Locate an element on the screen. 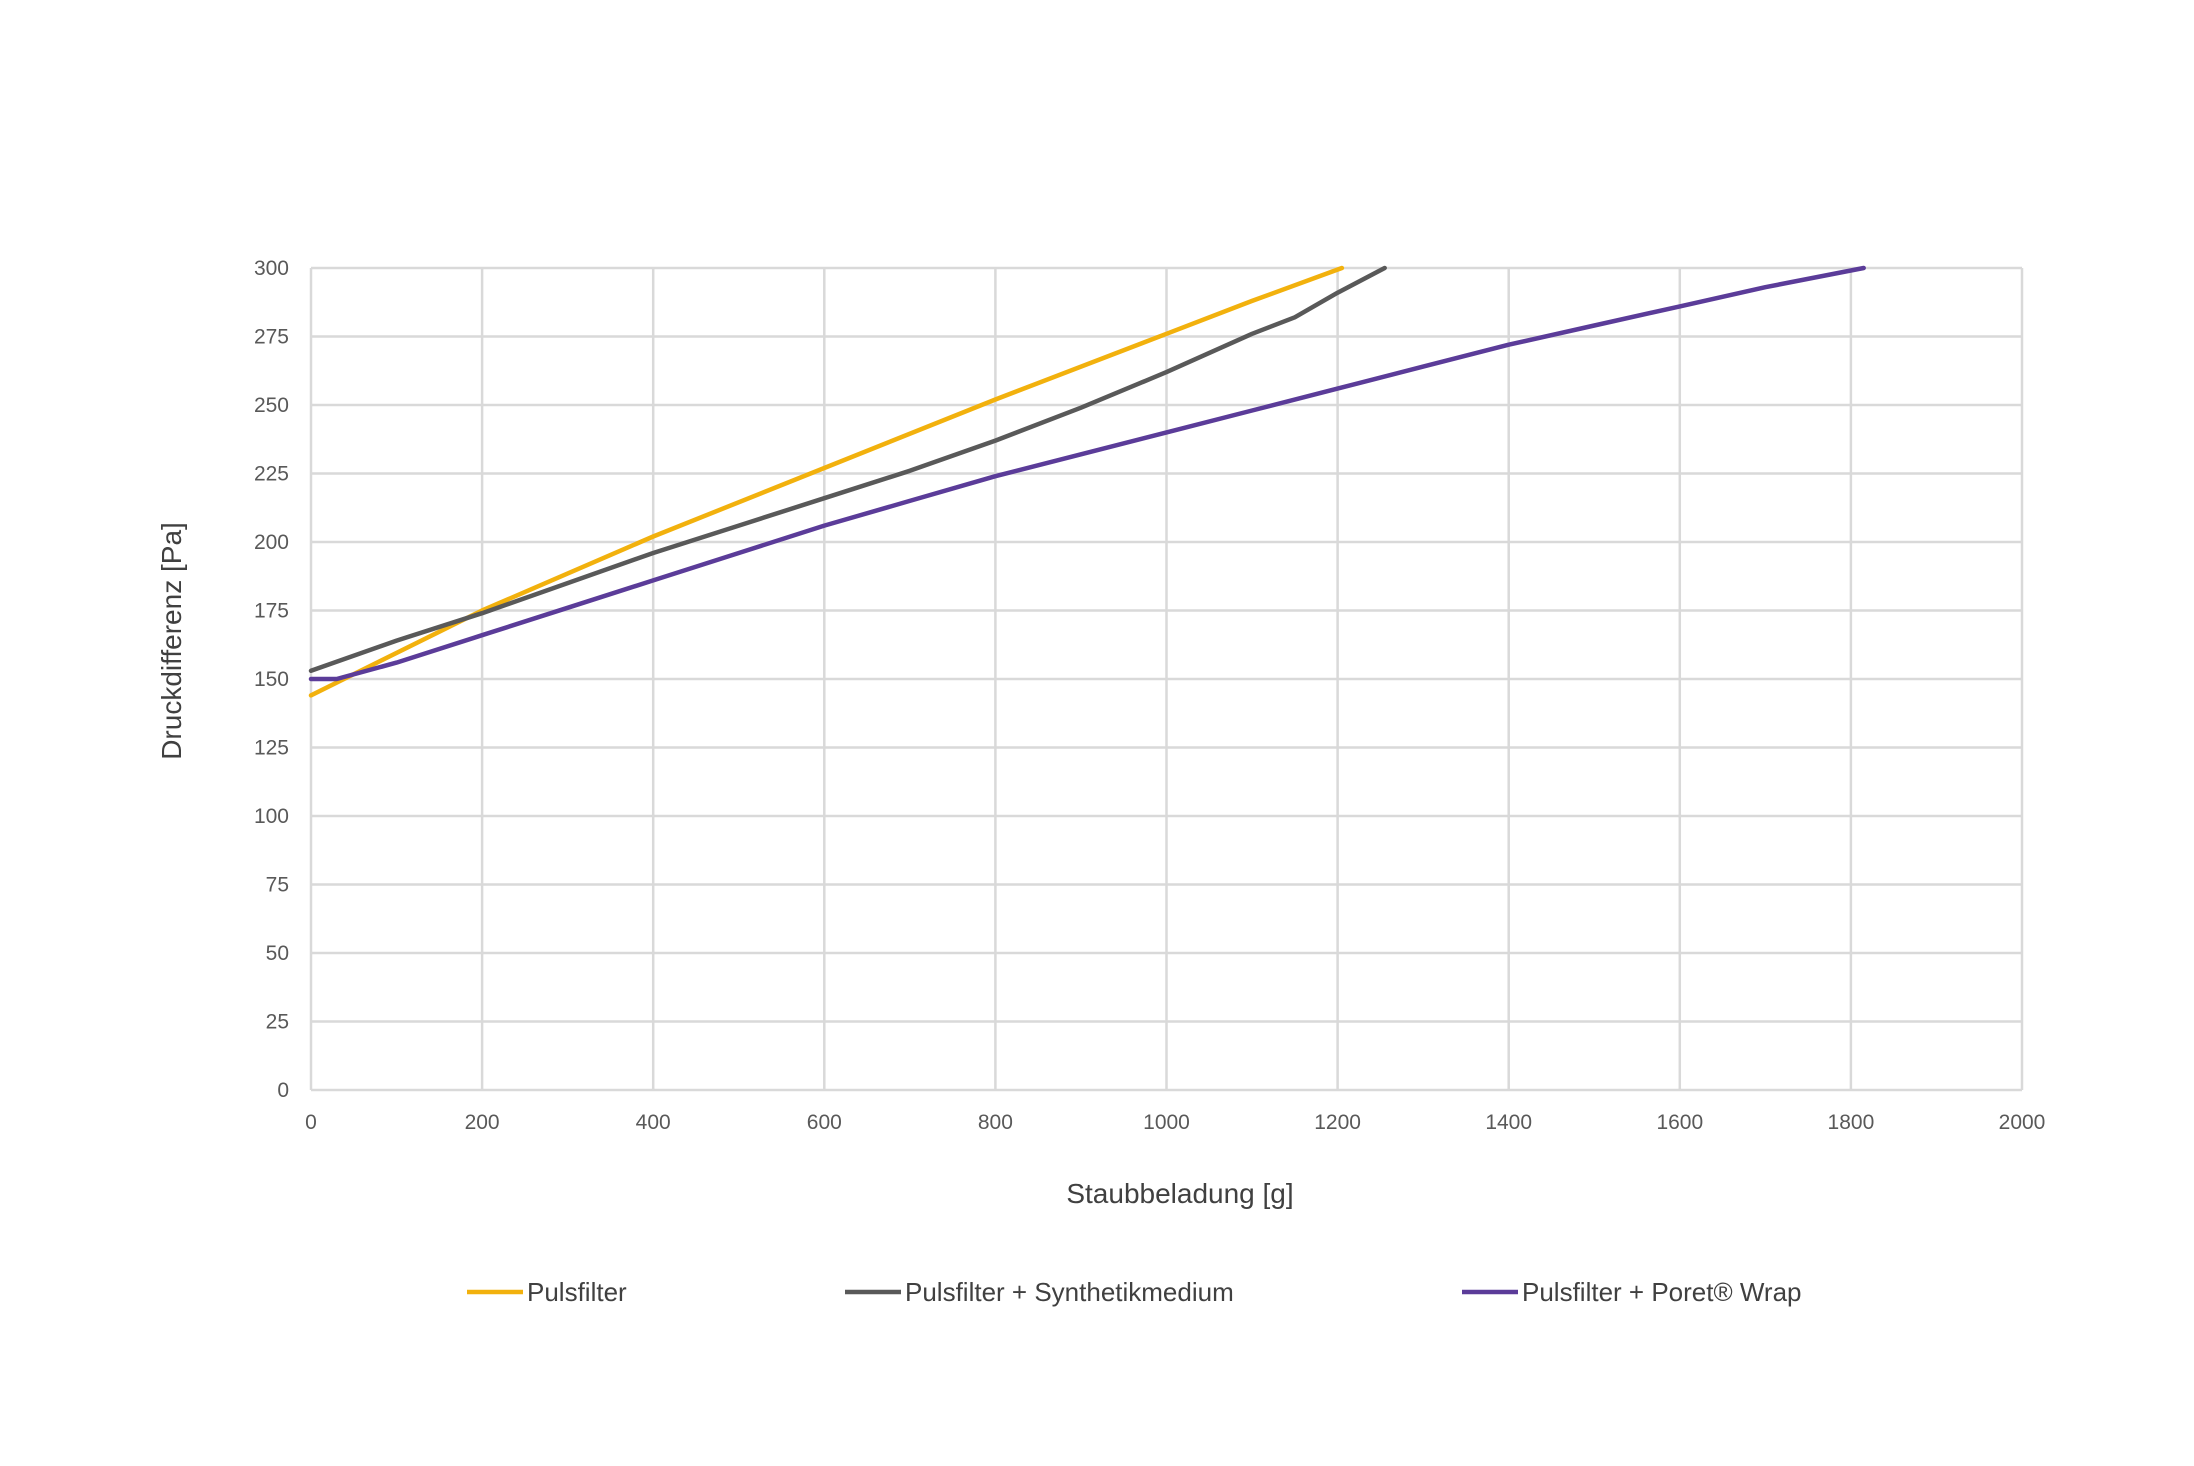 This screenshot has width=2194, height=1466. y-tick-label: 100 is located at coordinates (271, 816).